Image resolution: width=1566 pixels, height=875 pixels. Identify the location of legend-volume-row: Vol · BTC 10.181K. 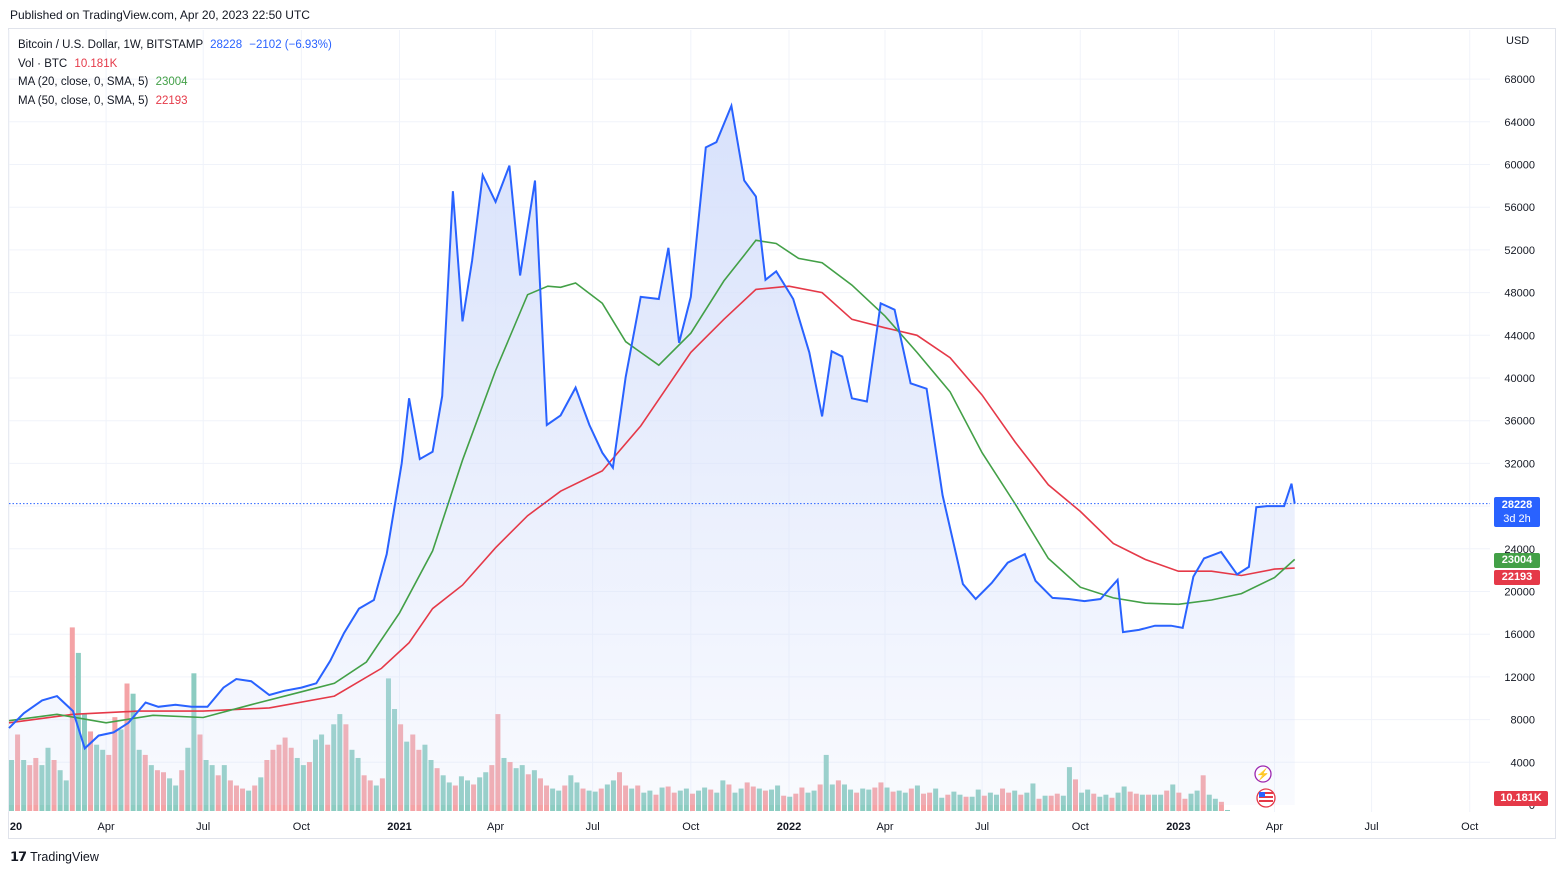
(175, 64).